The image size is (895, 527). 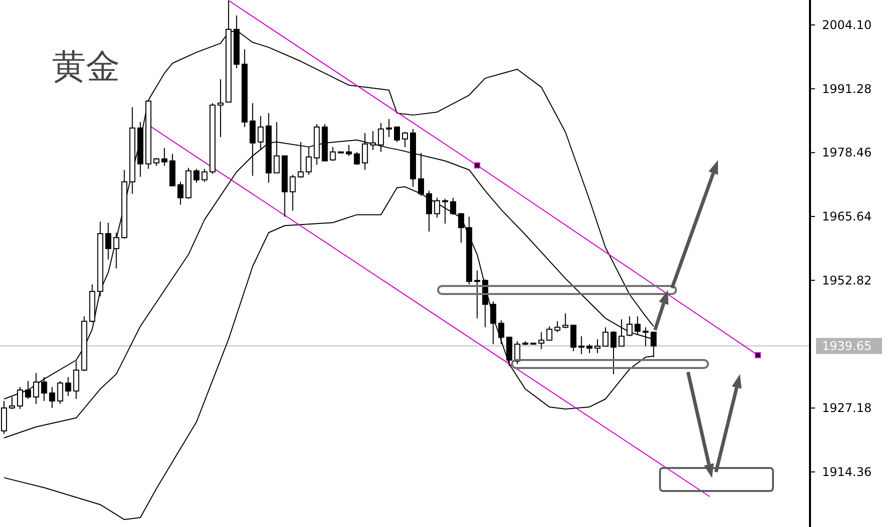 What do you see at coordinates (847, 345) in the screenshot?
I see `ref-line-label: 1939.65` at bounding box center [847, 345].